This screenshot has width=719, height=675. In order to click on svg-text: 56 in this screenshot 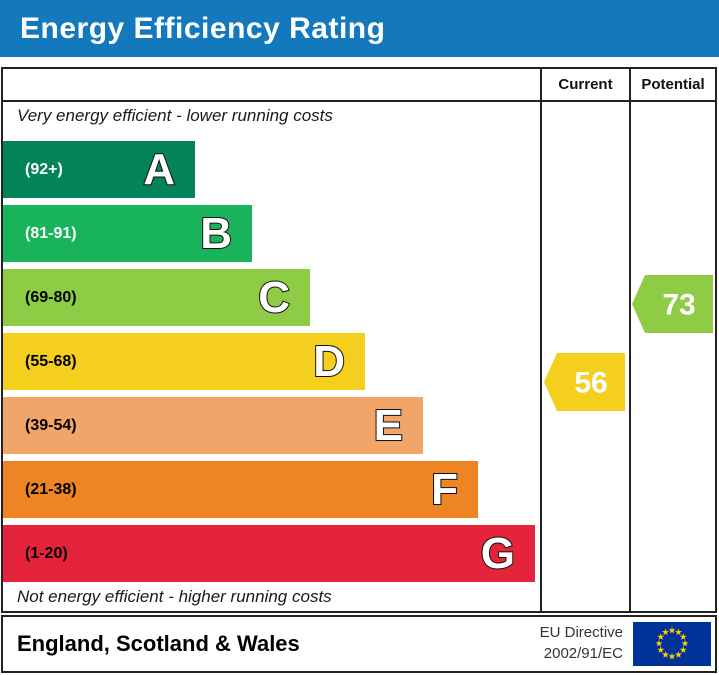, I will do `click(590, 383)`.